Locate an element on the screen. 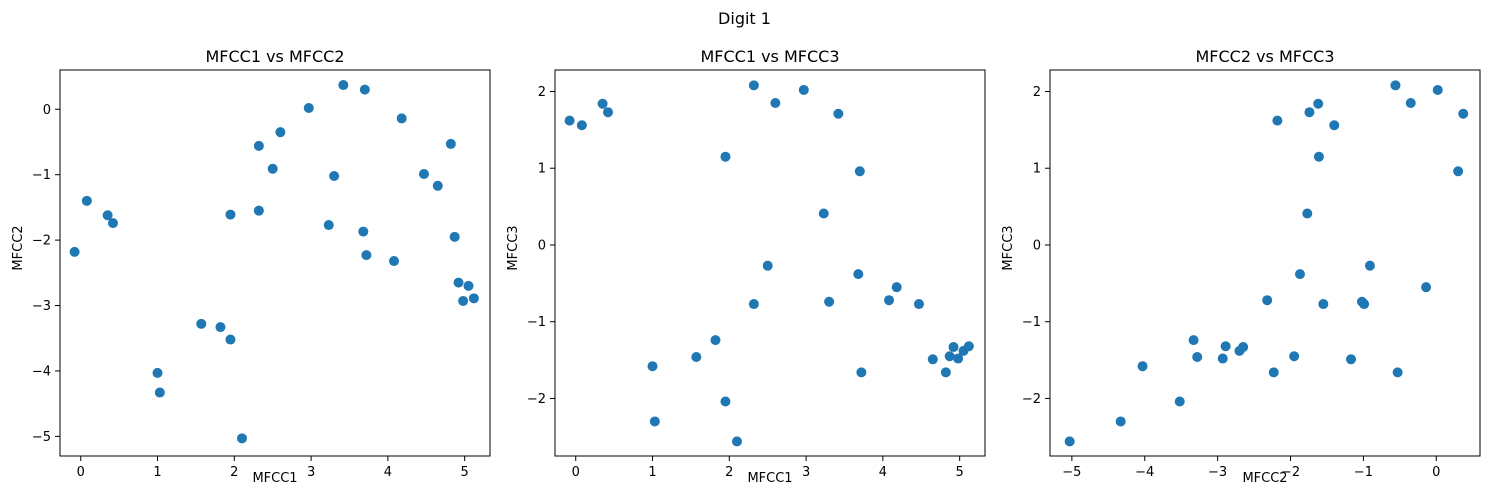 Image resolution: width=1489 pixels, height=495 pixels. x-tick-label: −1 is located at coordinates (1363, 472).